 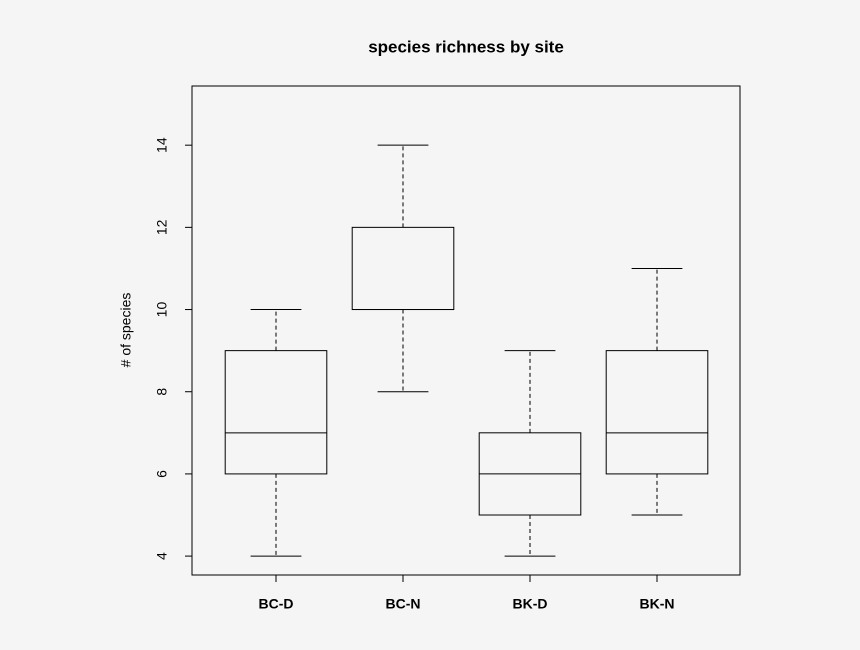 What do you see at coordinates (126, 330) in the screenshot?
I see `y-axis-label: # of species` at bounding box center [126, 330].